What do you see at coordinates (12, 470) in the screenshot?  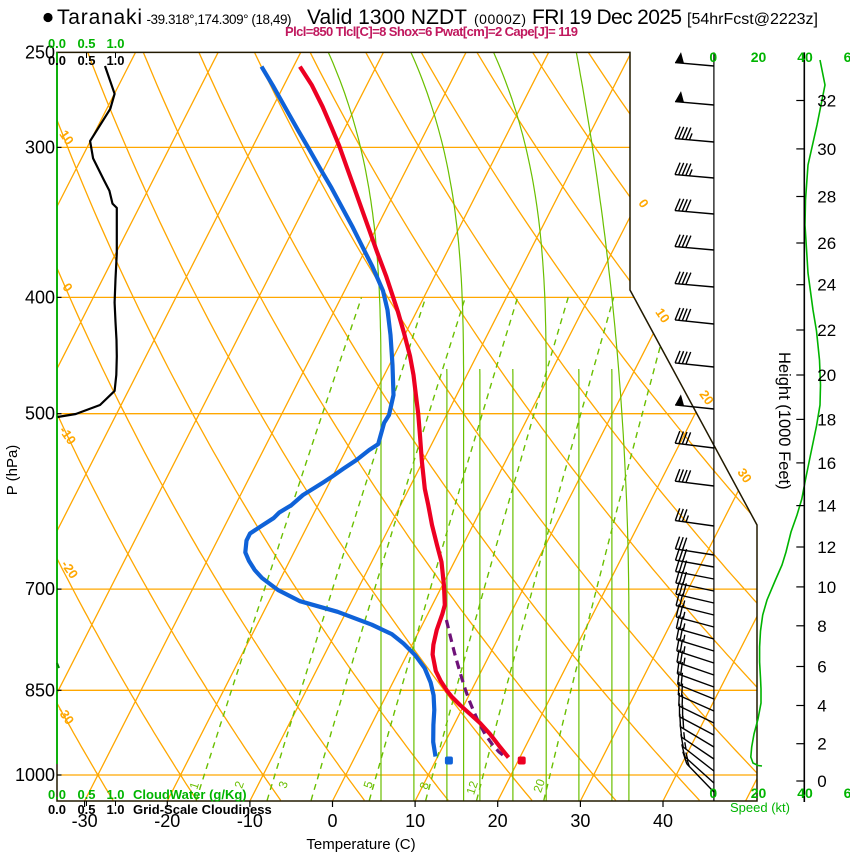 I see `svg-text: P (hPa)` at bounding box center [12, 470].